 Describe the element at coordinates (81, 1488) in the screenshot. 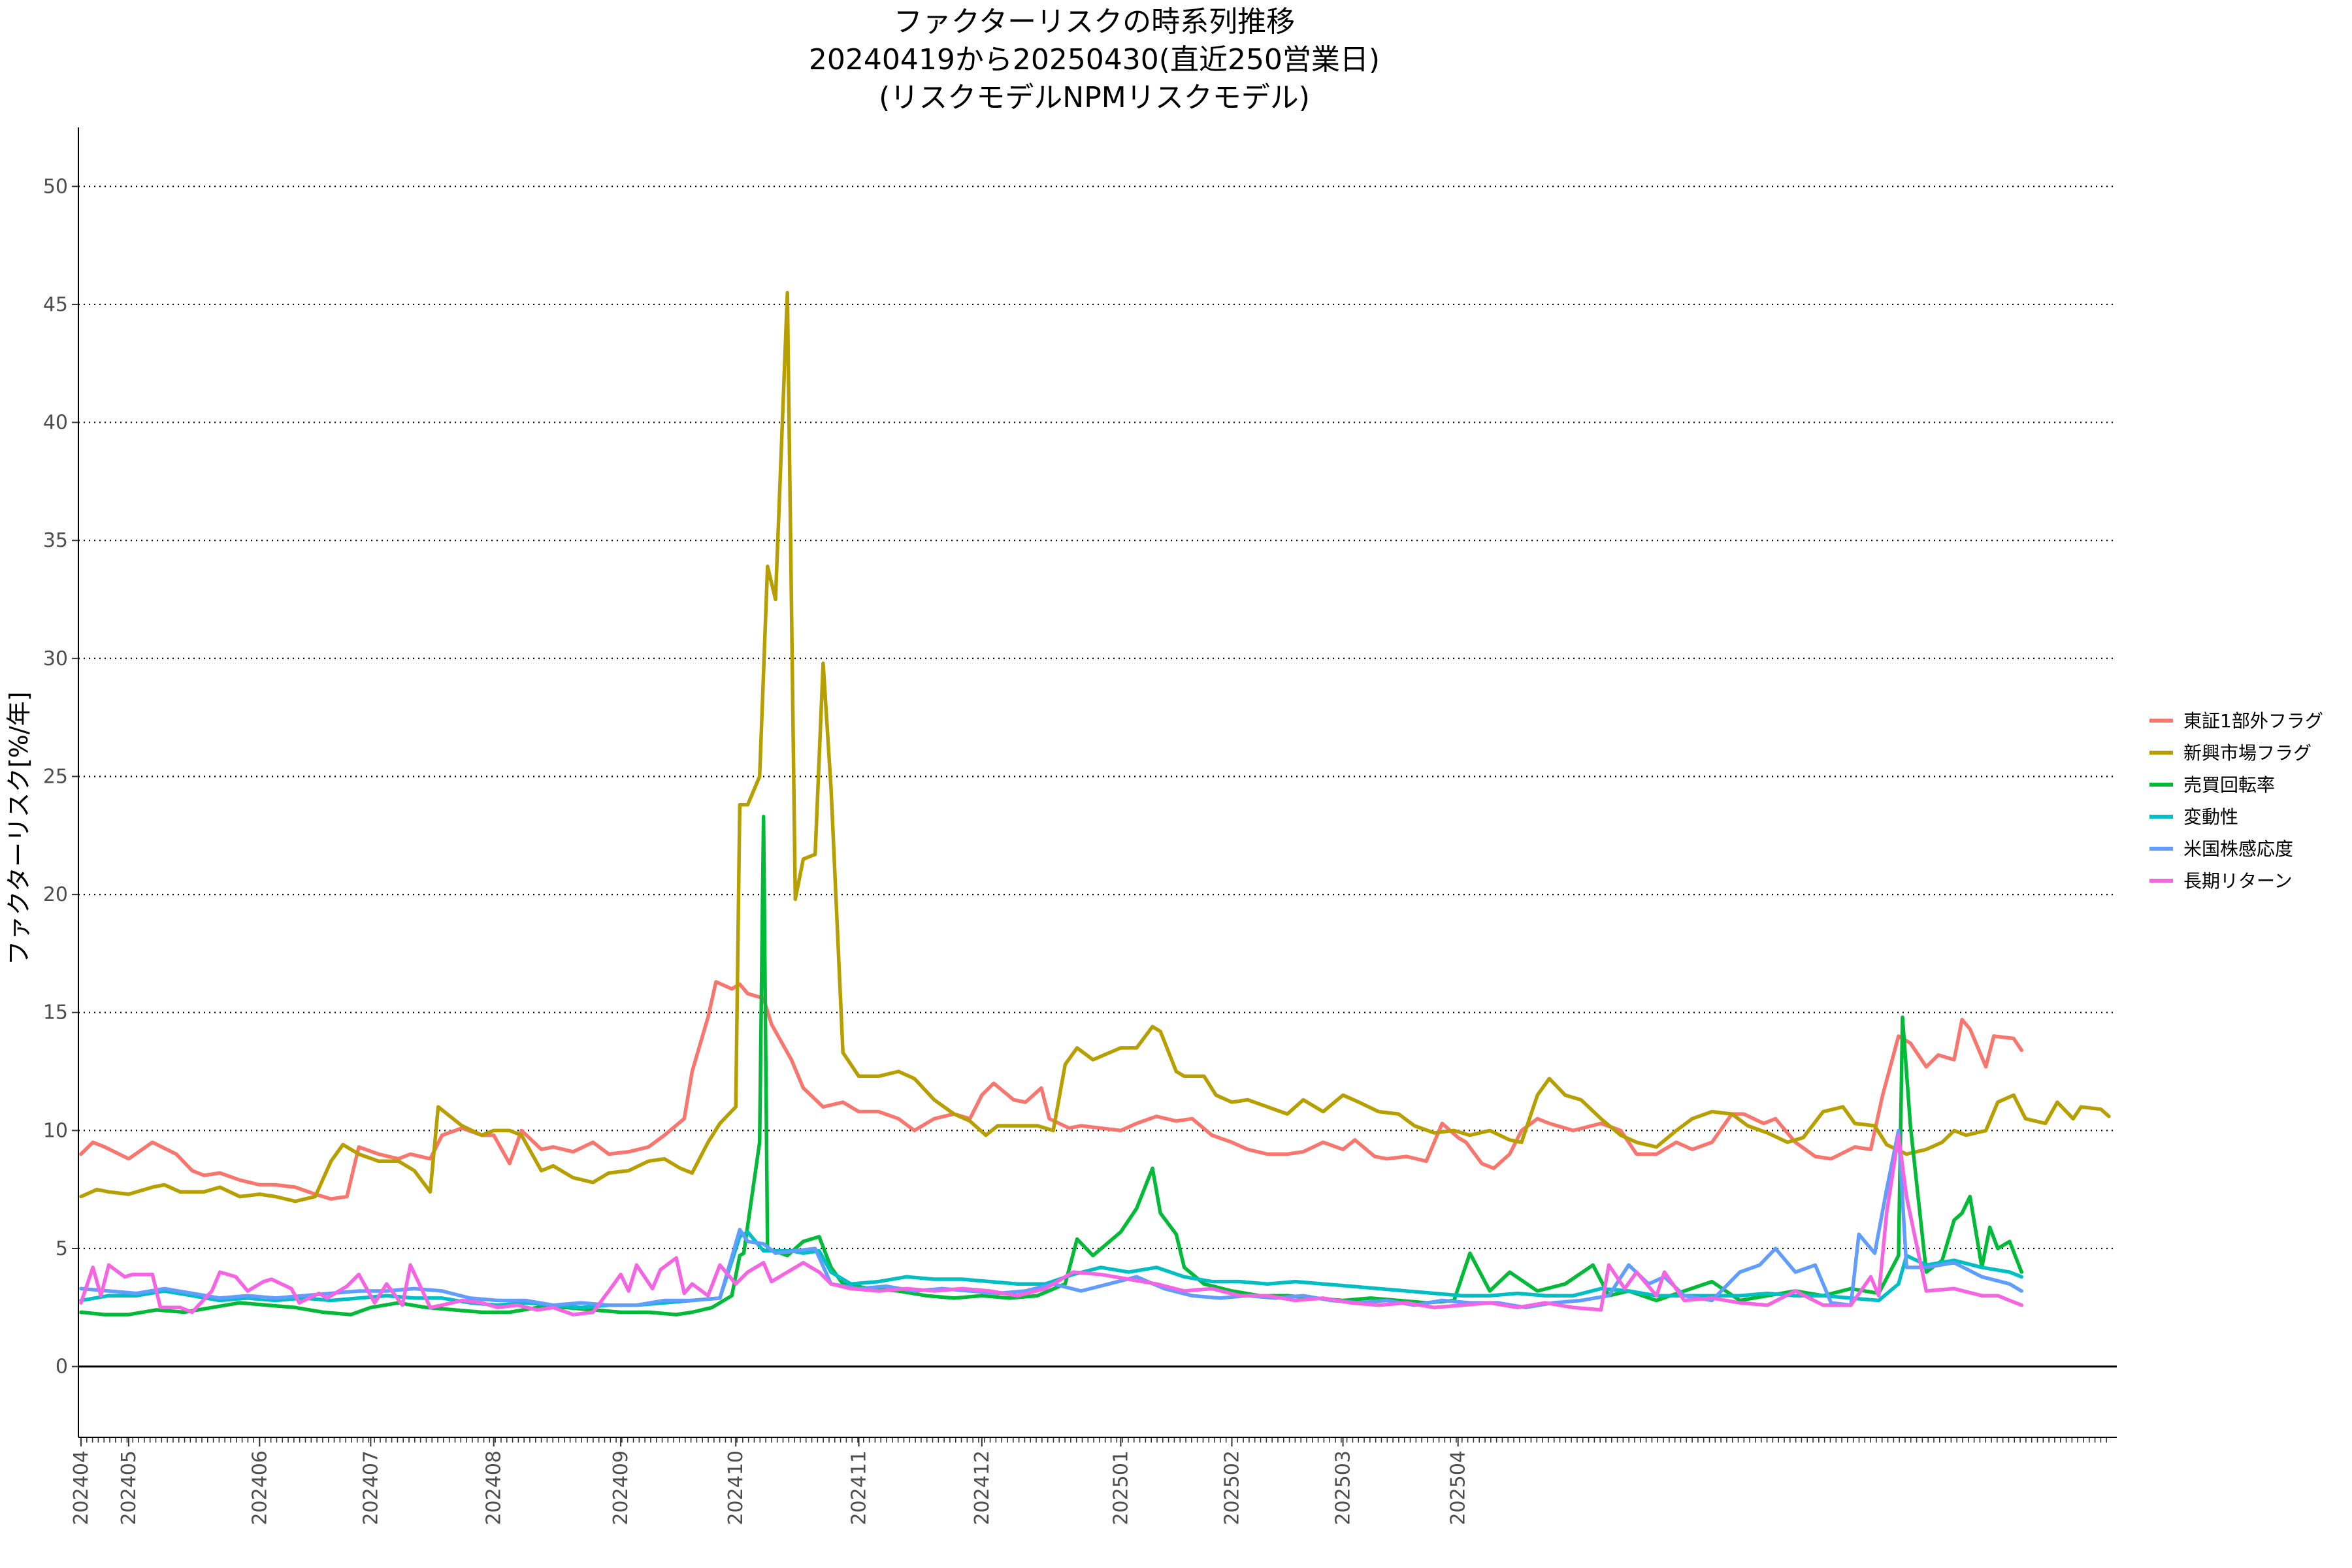

I see `x-tick-label: 202404` at that location.